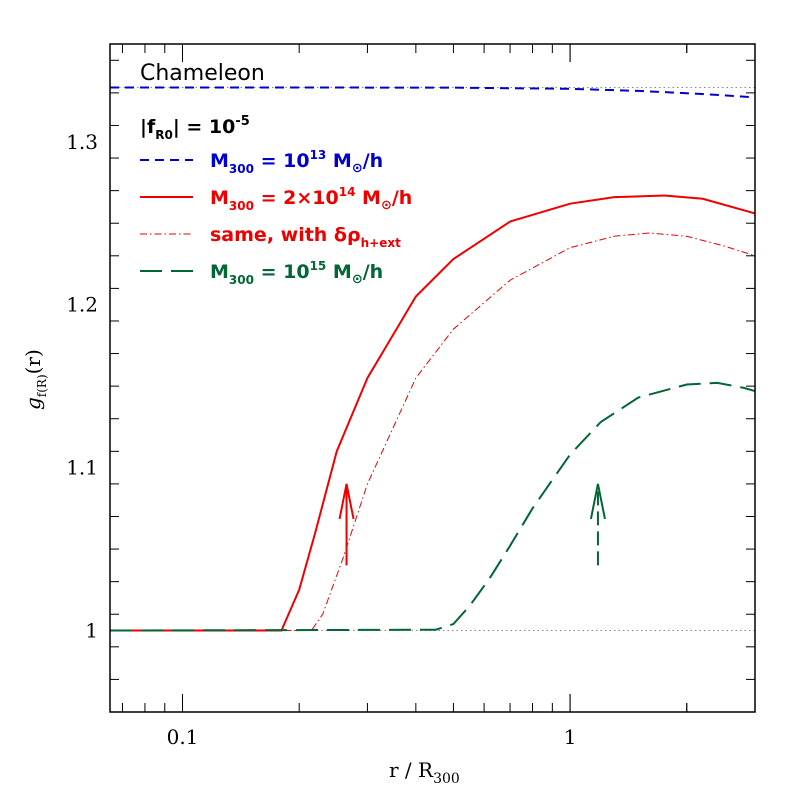 This screenshot has width=797, height=797. I want to click on x-tick-label-0: 0.1, so click(183, 737).